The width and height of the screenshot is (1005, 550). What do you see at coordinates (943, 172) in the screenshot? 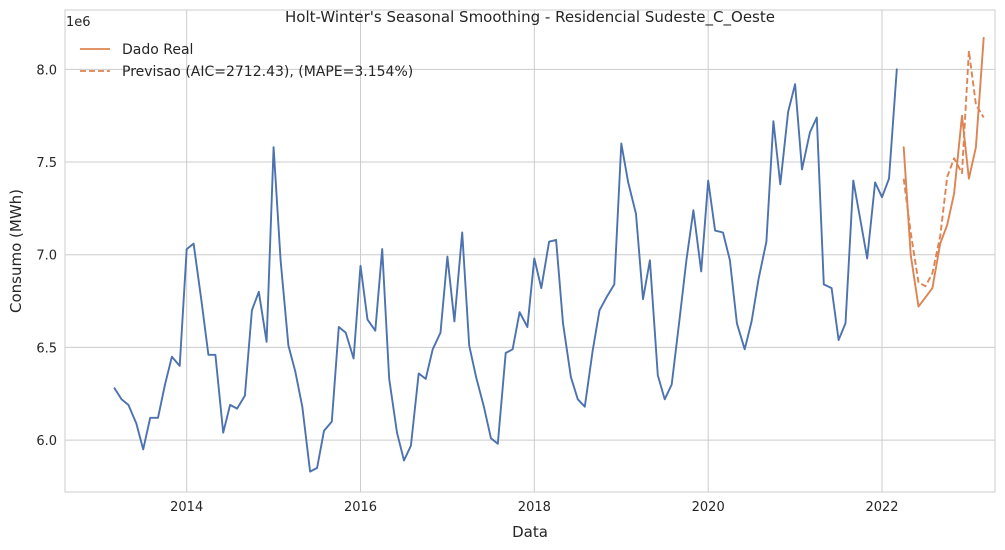
I see `real-series-line` at bounding box center [943, 172].